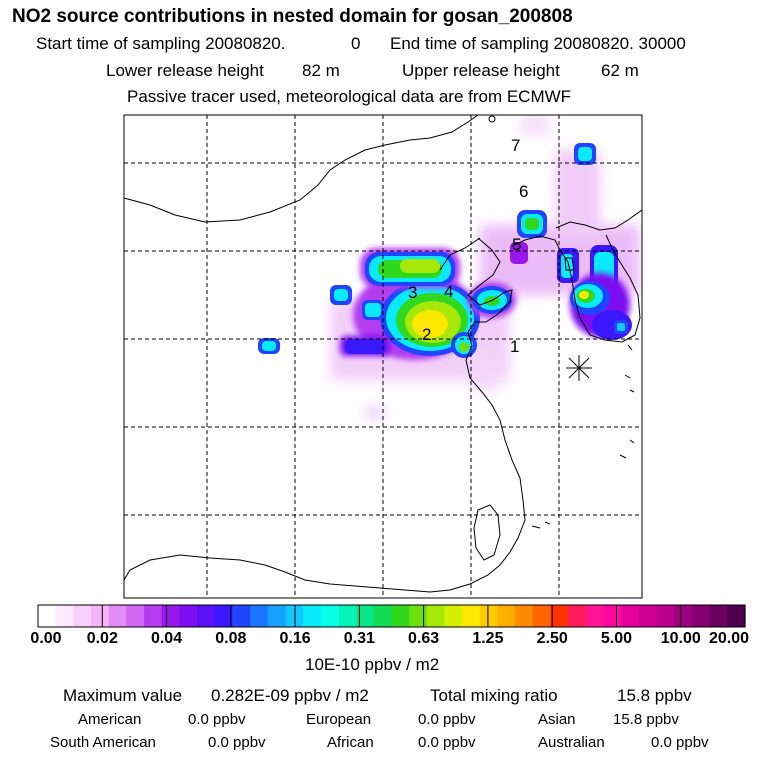 The width and height of the screenshot is (768, 768). Describe the element at coordinates (579, 368) in the screenshot. I see `receptor-star-icon` at that location.